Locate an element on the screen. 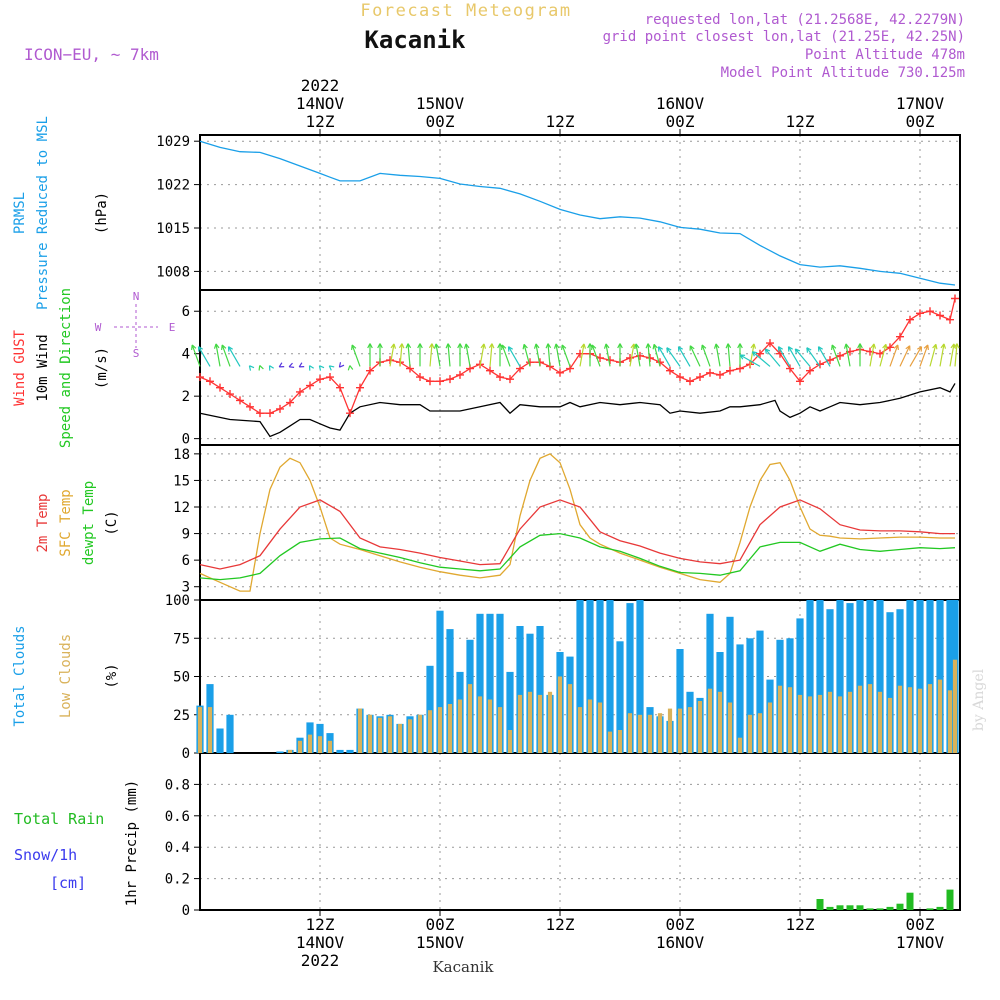 Image resolution: width=1000 pixels, height=1000 pixels. pressure-line is located at coordinates (577, 213).